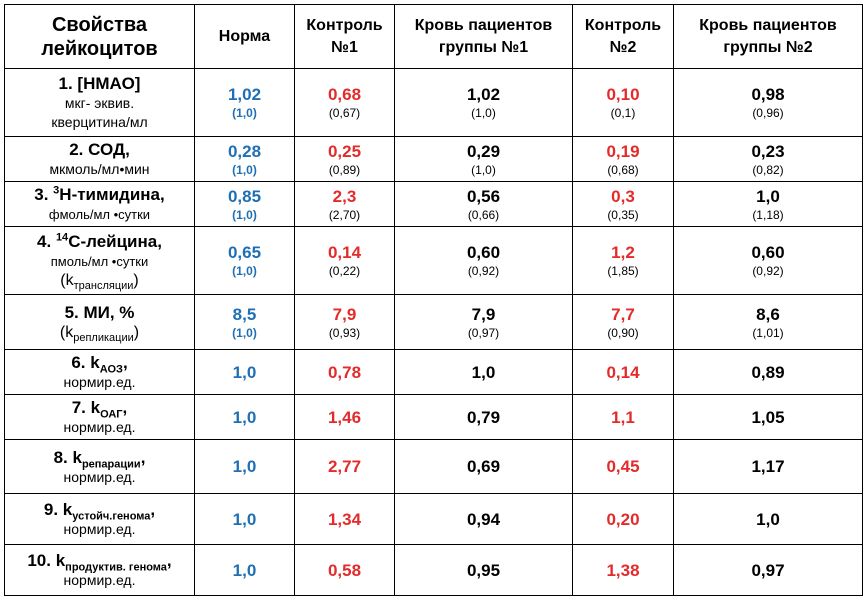 This screenshot has height=602, width=866. I want to click on property-cell: 3. 3Н-тимидина, фмоль/мл •сутки, so click(99, 204).